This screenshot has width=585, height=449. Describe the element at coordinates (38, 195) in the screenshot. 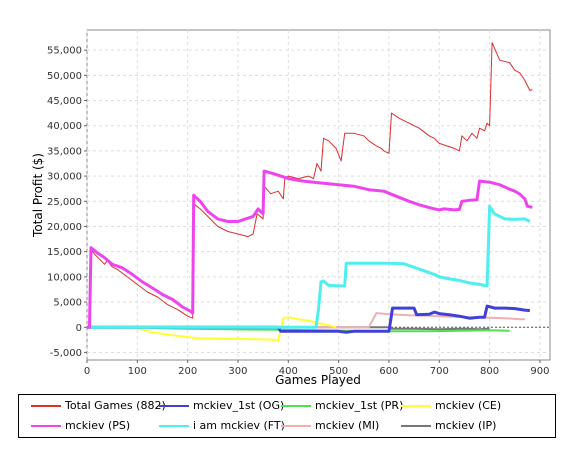

I see `y-axis-title: Total Profit ($)` at that location.